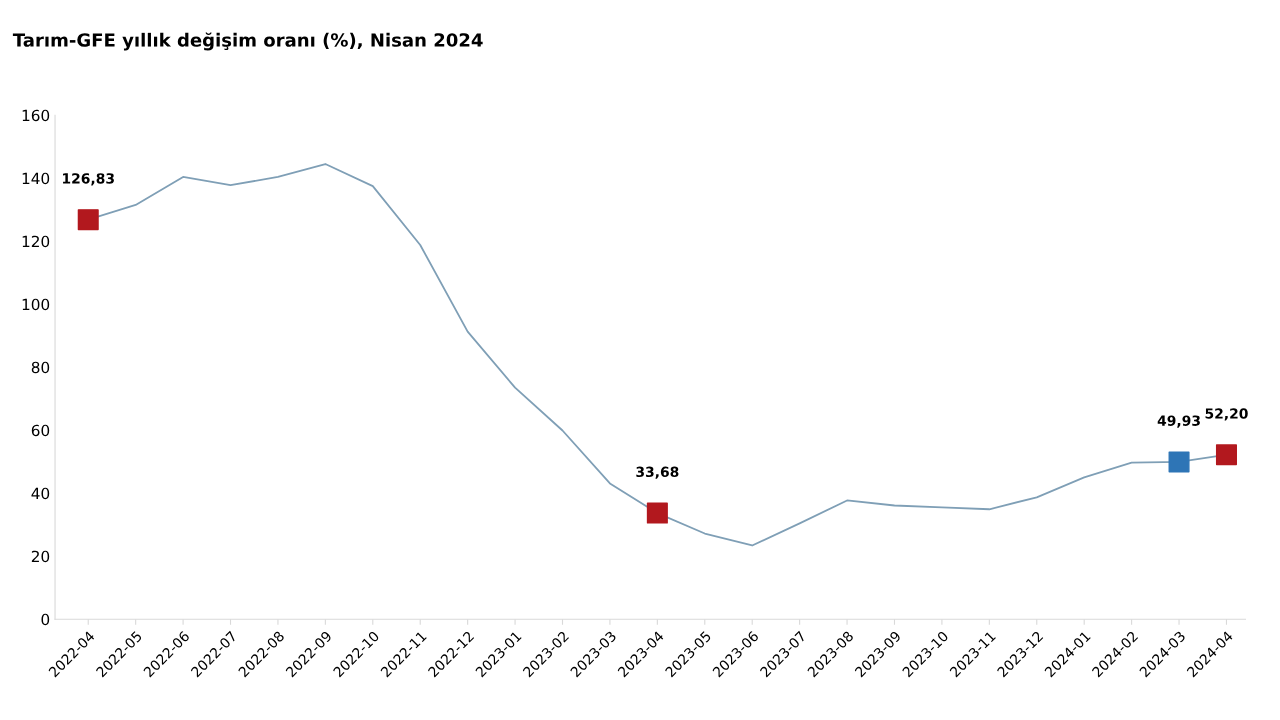  Describe the element at coordinates (40, 367) in the screenshot. I see `y-tick-label: 80` at that location.